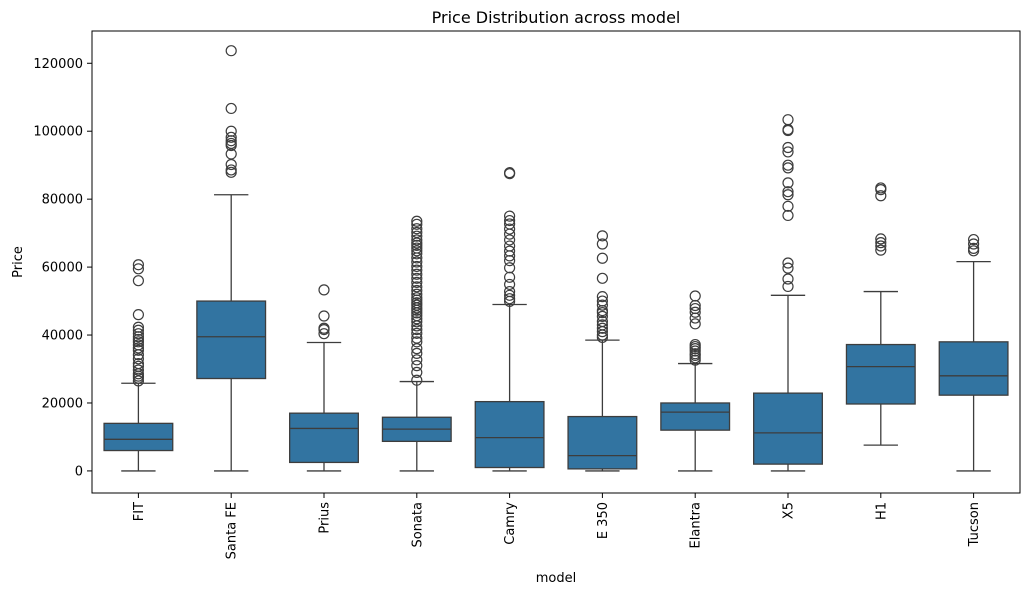  What do you see at coordinates (509, 319) in the screenshot?
I see `box-camry` at bounding box center [509, 319].